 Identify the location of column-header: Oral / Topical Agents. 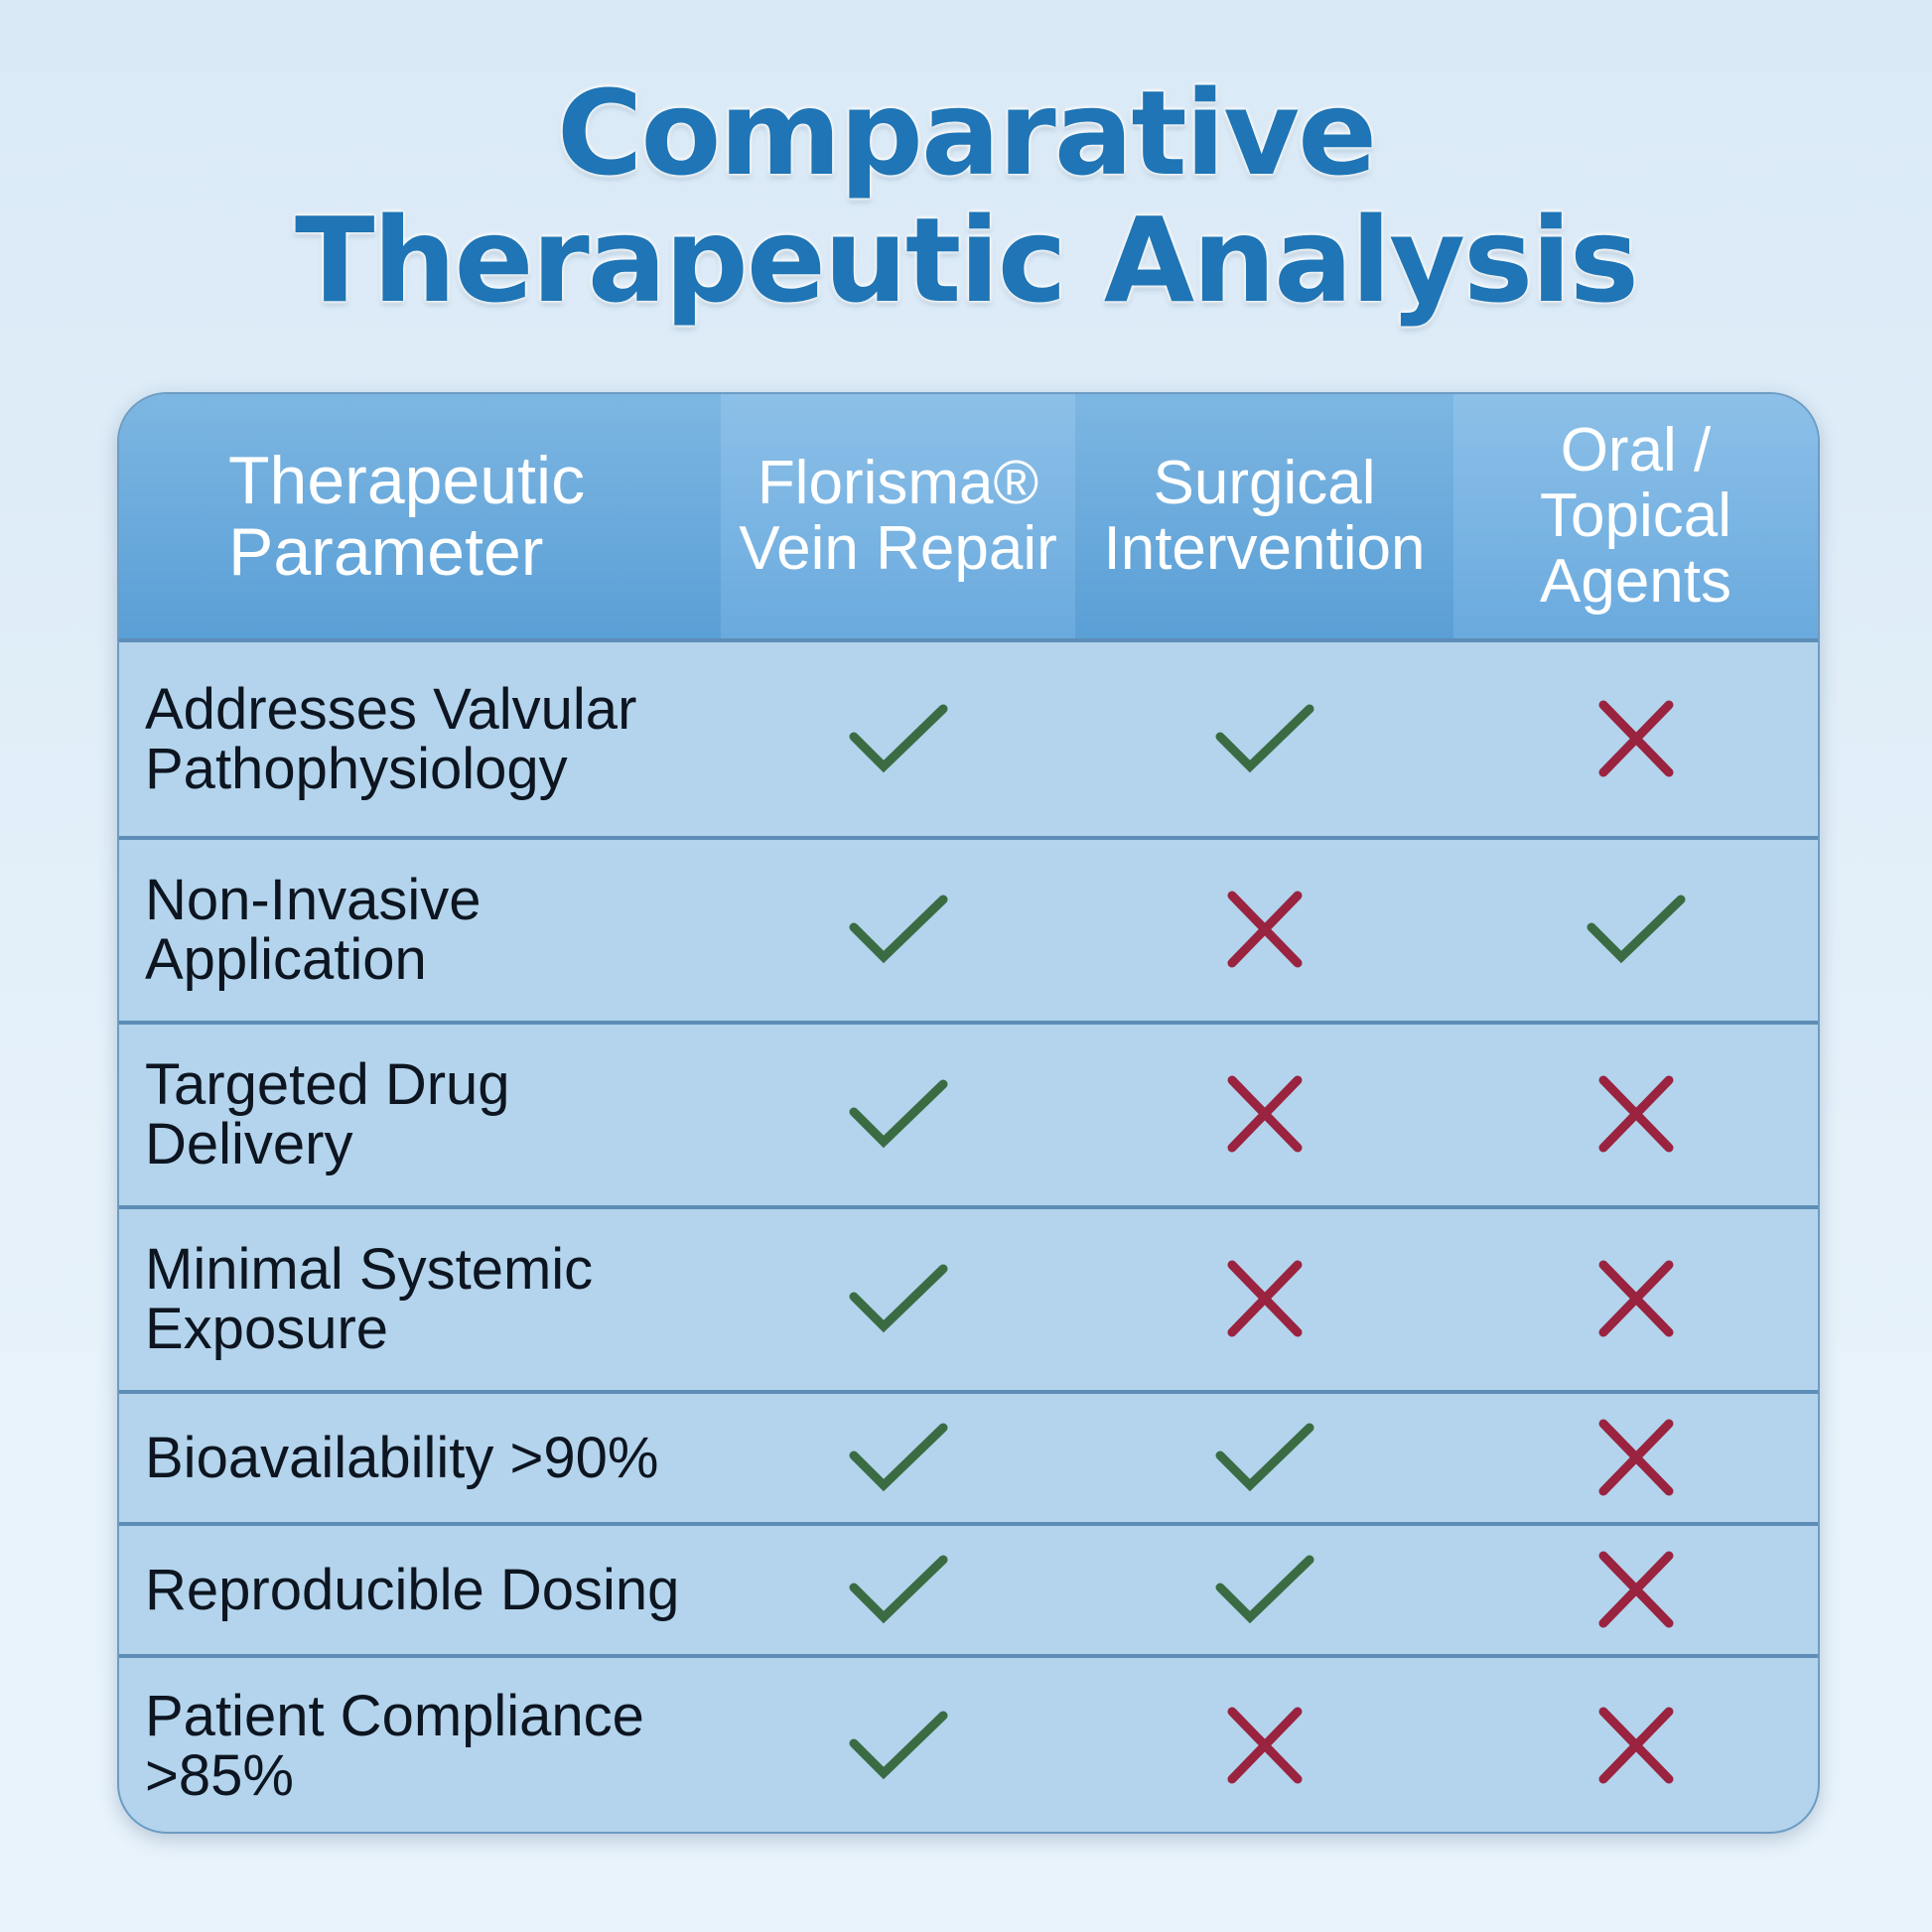
(1636, 516).